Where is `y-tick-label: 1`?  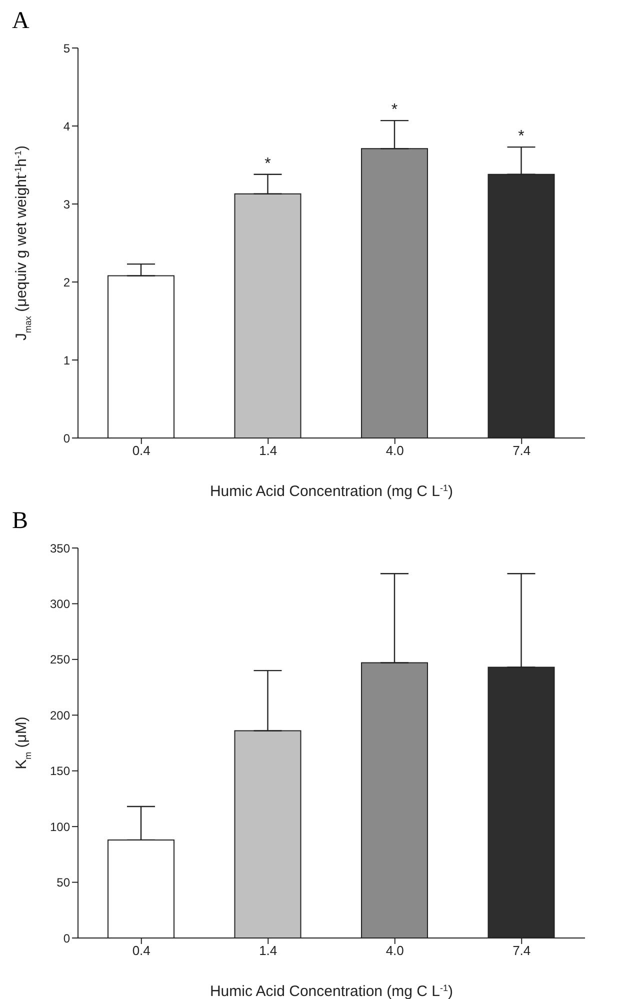 y-tick-label: 1 is located at coordinates (66, 360).